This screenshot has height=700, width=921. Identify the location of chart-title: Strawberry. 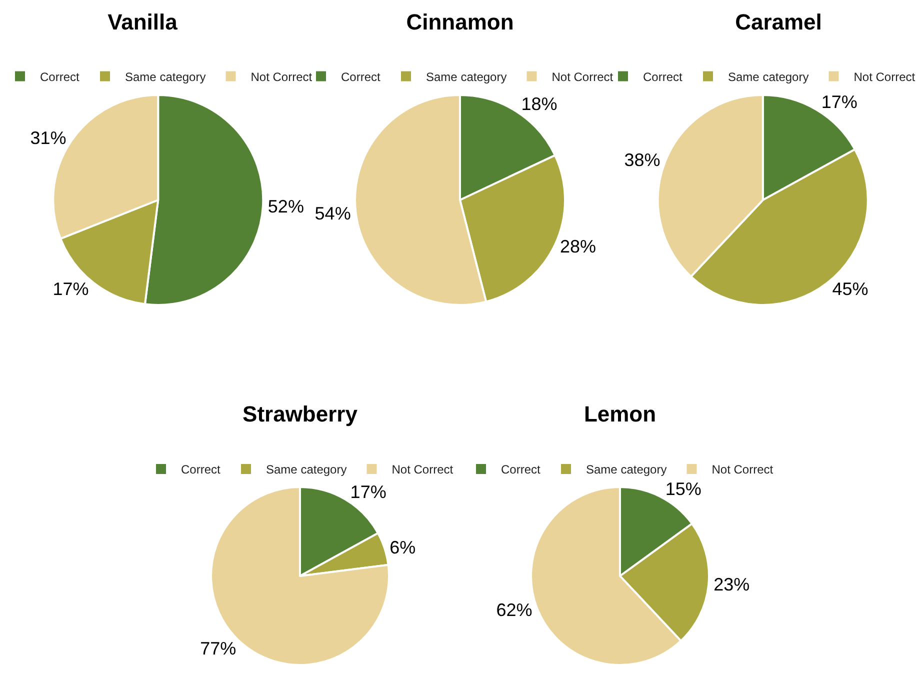
(300, 413).